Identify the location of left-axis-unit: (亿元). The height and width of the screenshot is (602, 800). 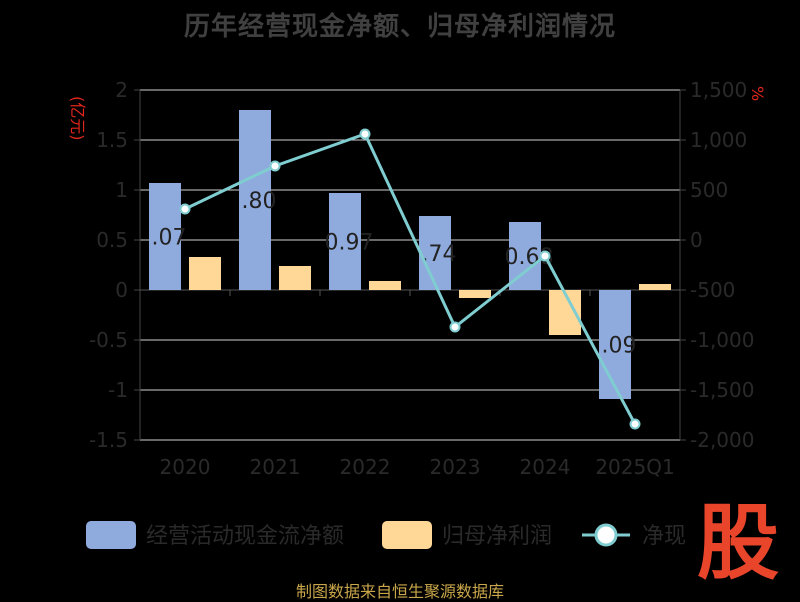
(77, 118).